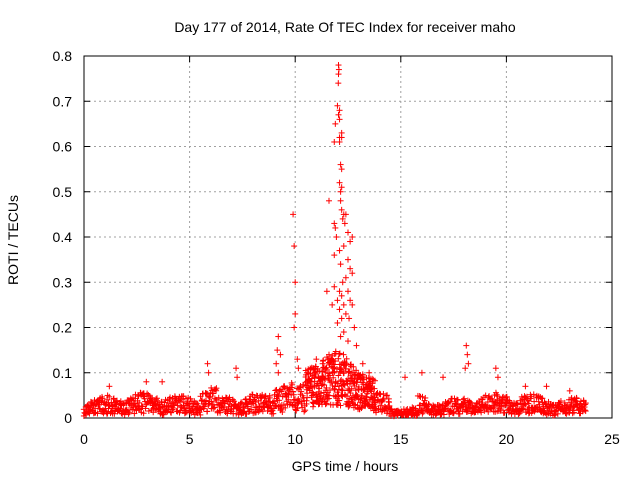 The height and width of the screenshot is (480, 640). What do you see at coordinates (13, 240) in the screenshot?
I see `y-axis-label: ROTI / TECUs` at bounding box center [13, 240].